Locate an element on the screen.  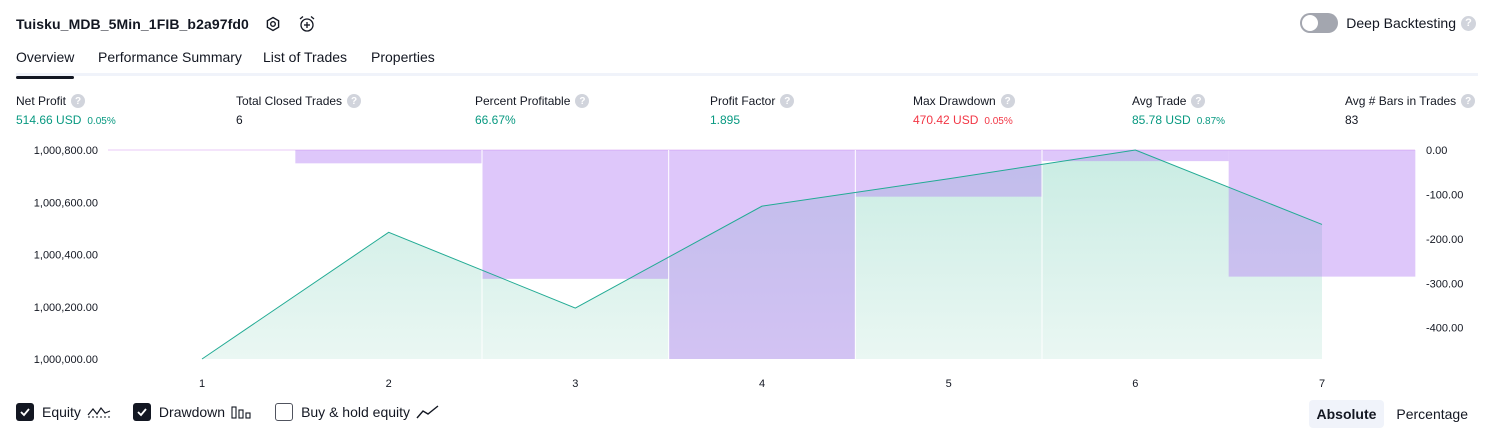
tab-properties: Properties is located at coordinates (403, 57).